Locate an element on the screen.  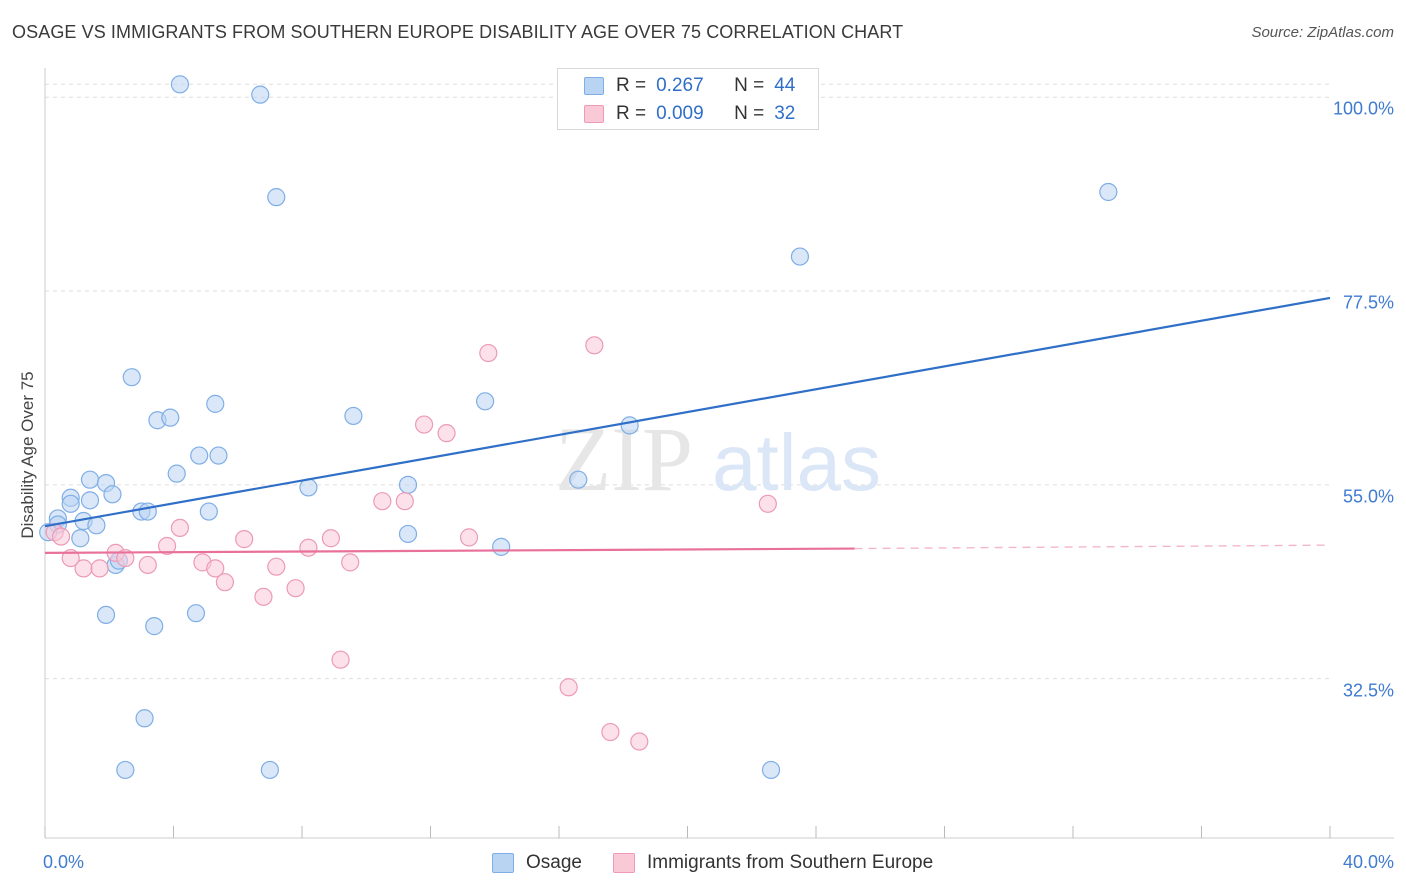
y-tick-label: 55.0% is located at coordinates (1368, 496).